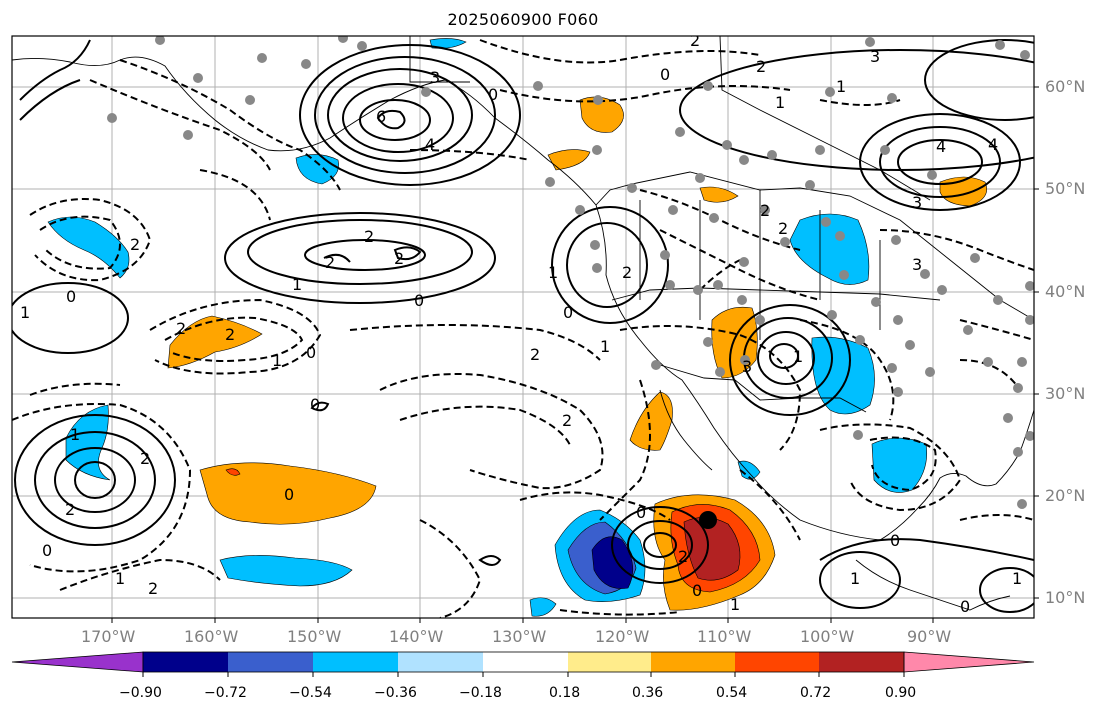  What do you see at coordinates (381, 116) in the screenshot?
I see `contour-label: 6` at bounding box center [381, 116].